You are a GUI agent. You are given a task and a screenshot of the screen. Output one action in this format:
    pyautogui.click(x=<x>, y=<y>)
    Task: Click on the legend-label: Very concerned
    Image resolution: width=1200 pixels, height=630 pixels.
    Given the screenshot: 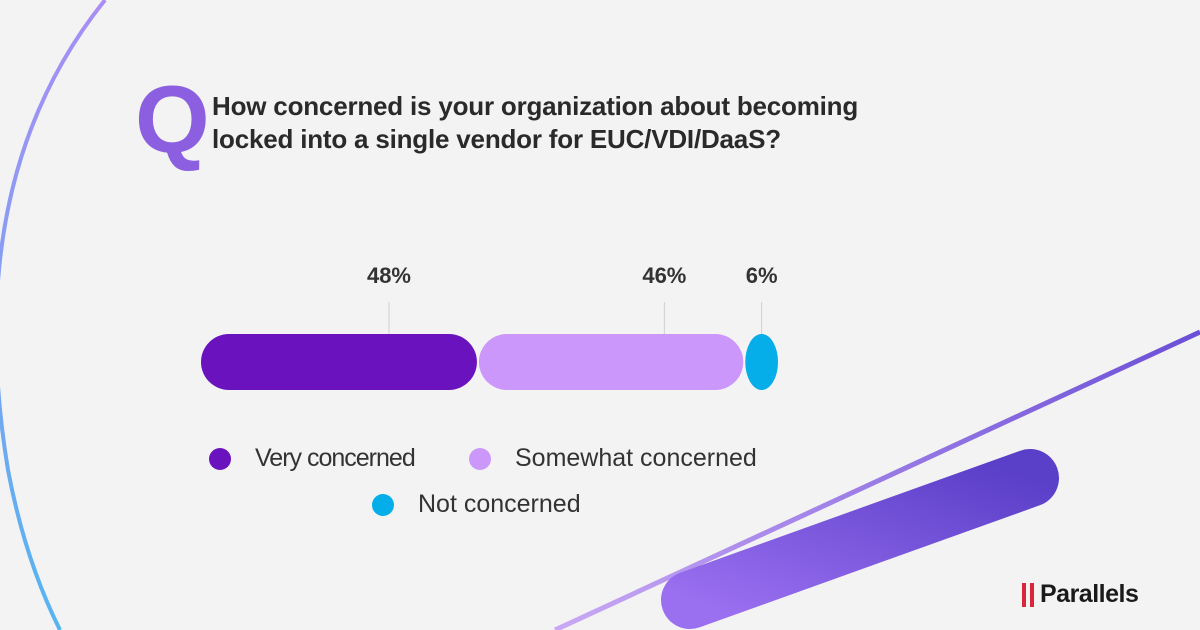 What is the action you would take?
    pyautogui.click(x=335, y=458)
    